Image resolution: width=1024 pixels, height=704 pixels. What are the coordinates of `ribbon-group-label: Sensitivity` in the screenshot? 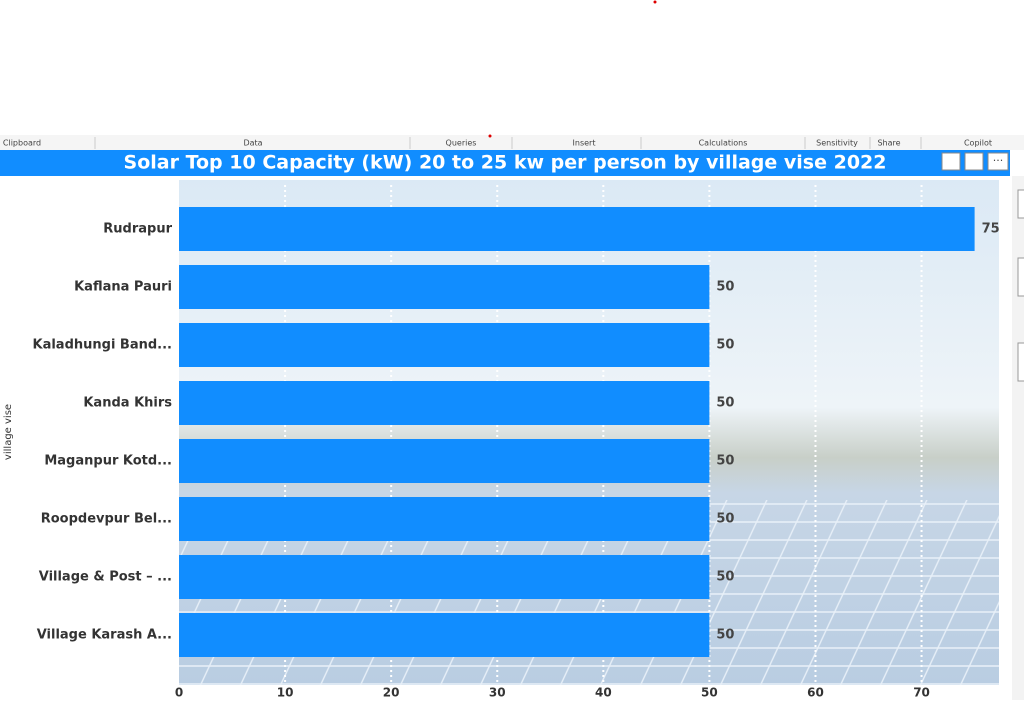 It's located at (837, 143).